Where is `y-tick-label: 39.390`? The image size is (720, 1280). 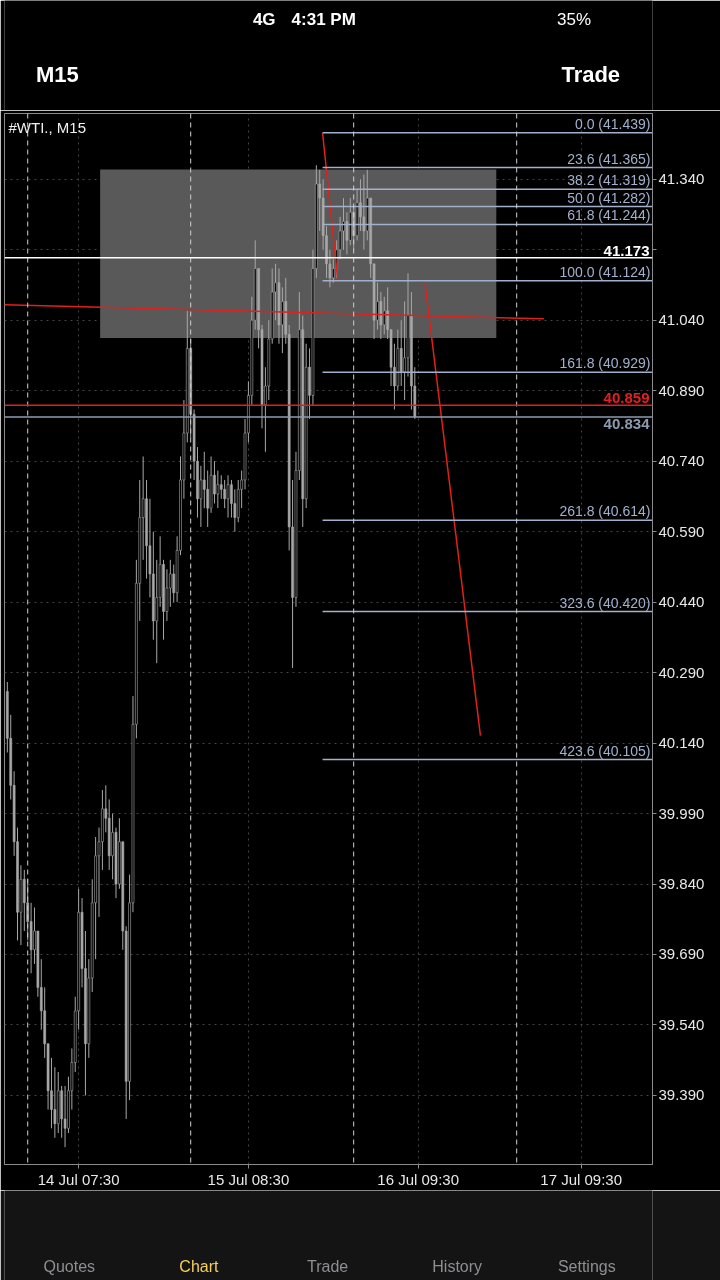 y-tick-label: 39.390 is located at coordinates (681, 1095).